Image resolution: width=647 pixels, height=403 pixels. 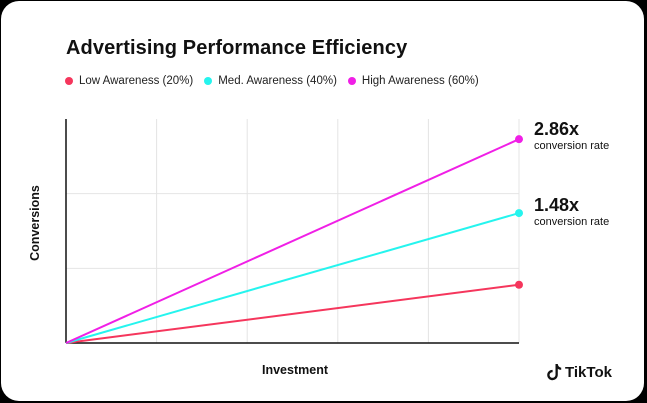 I want to click on legend-item-low: Low Awareness (20%), so click(x=129, y=81).